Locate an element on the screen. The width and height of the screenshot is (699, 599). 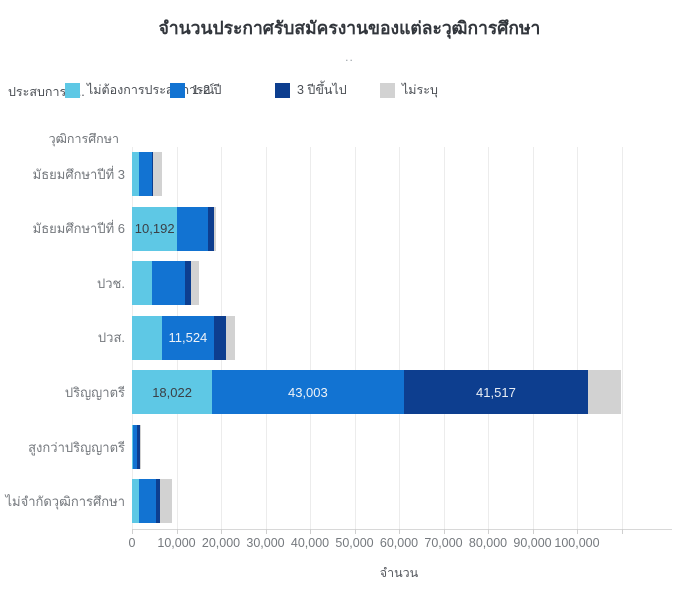
bar-segment: 43,003 is located at coordinates (308, 392).